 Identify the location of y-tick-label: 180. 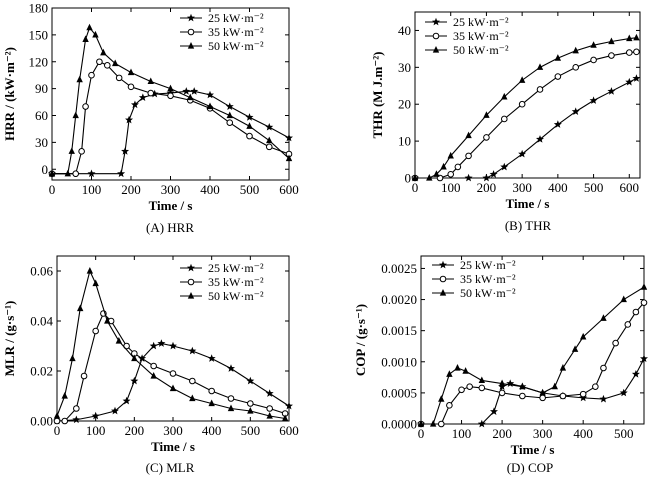
(39, 8).